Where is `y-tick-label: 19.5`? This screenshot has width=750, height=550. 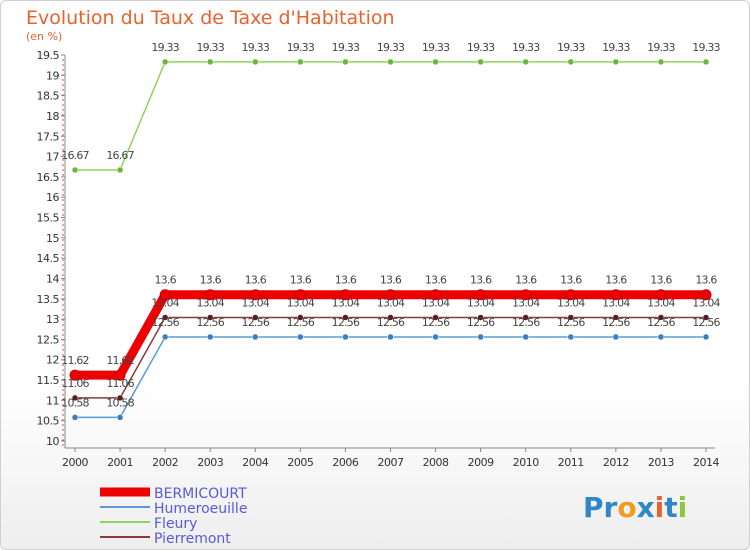 y-tick-label: 19.5 is located at coordinates (48, 55).